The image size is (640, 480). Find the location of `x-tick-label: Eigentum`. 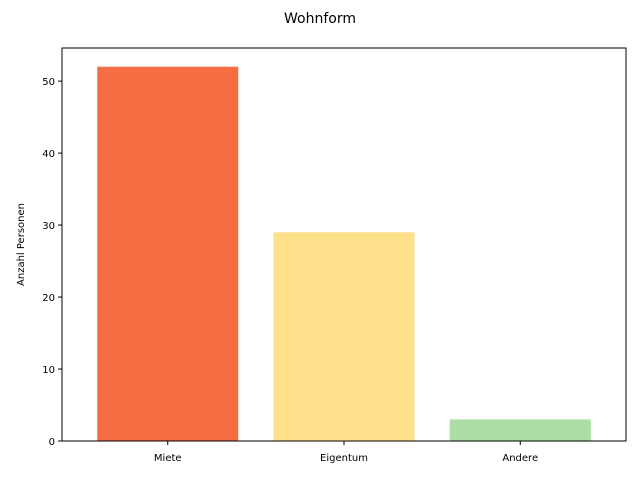

x-tick-label: Eigentum is located at coordinates (344, 458).